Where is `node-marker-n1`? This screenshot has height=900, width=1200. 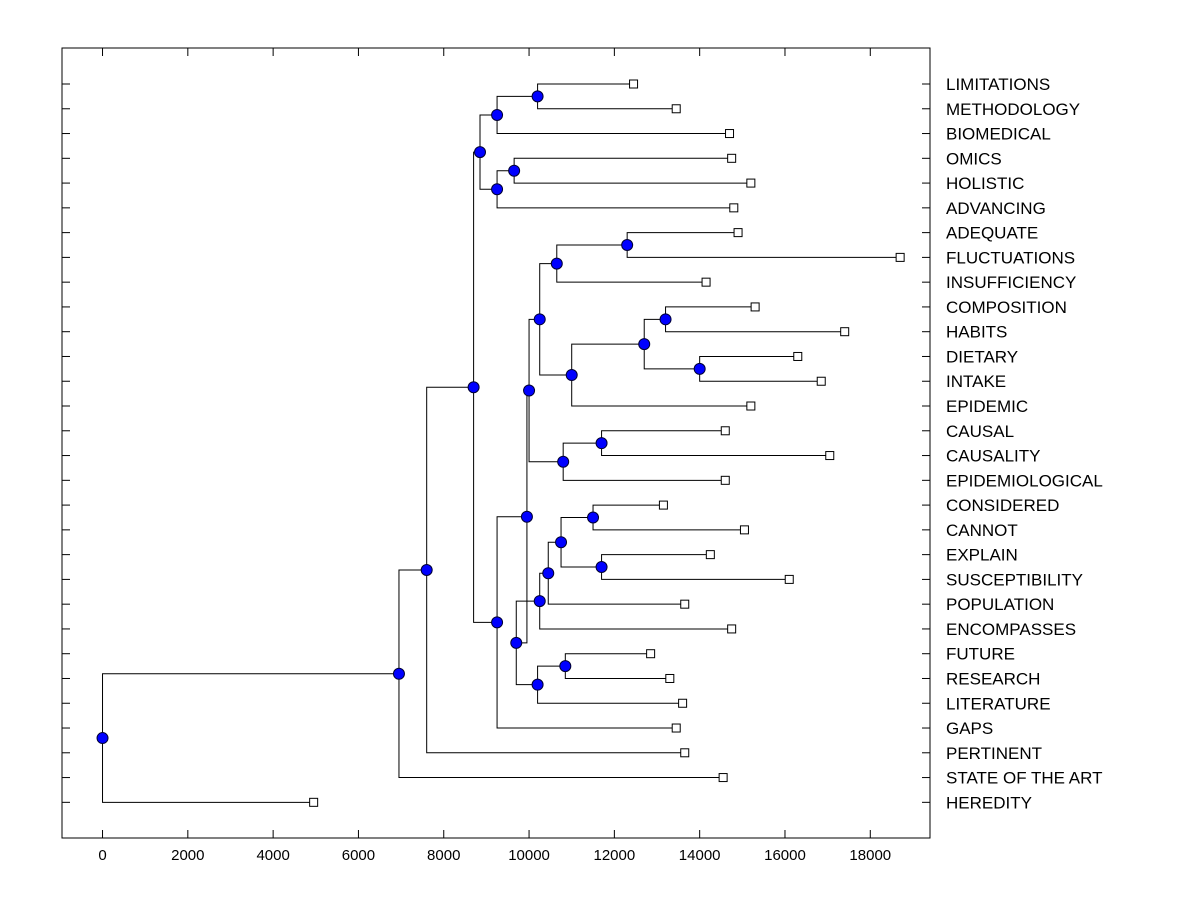 node-marker-n1 is located at coordinates (537, 96).